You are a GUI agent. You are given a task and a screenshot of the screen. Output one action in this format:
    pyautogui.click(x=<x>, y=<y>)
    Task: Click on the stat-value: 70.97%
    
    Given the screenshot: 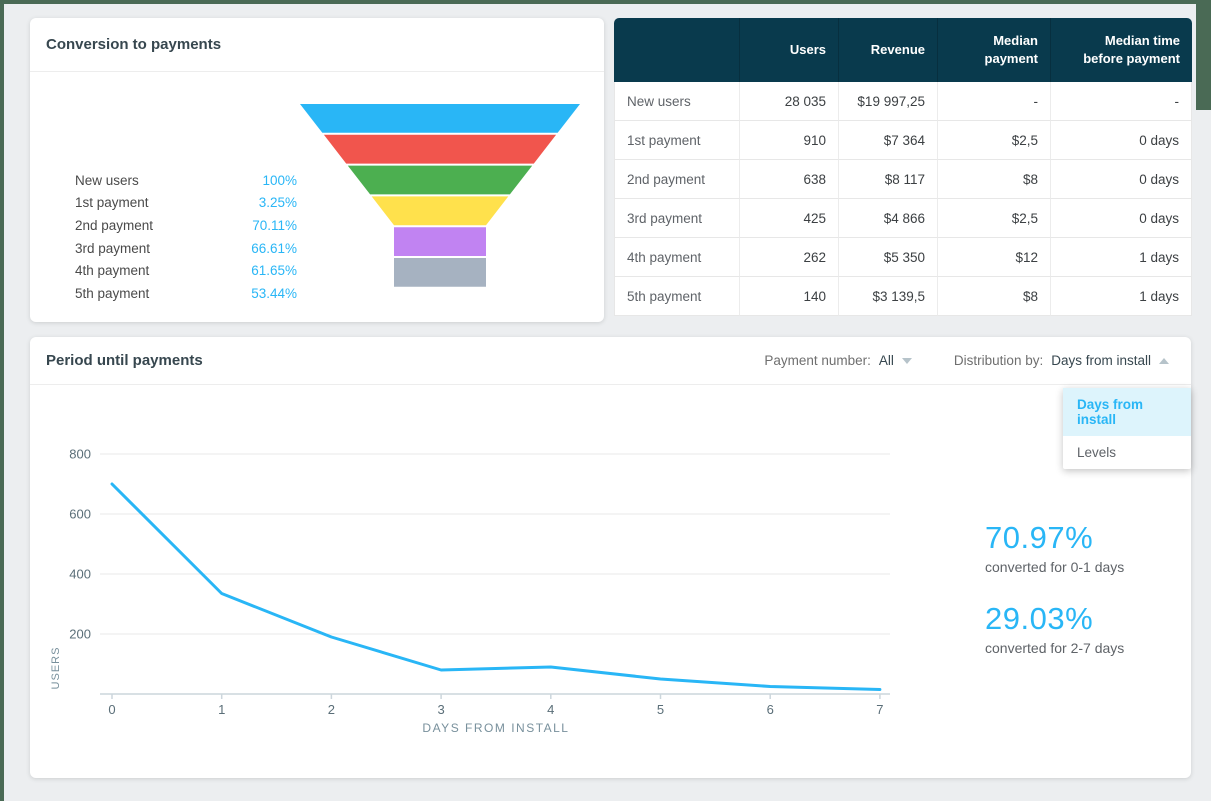 What is the action you would take?
    pyautogui.click(x=1039, y=537)
    